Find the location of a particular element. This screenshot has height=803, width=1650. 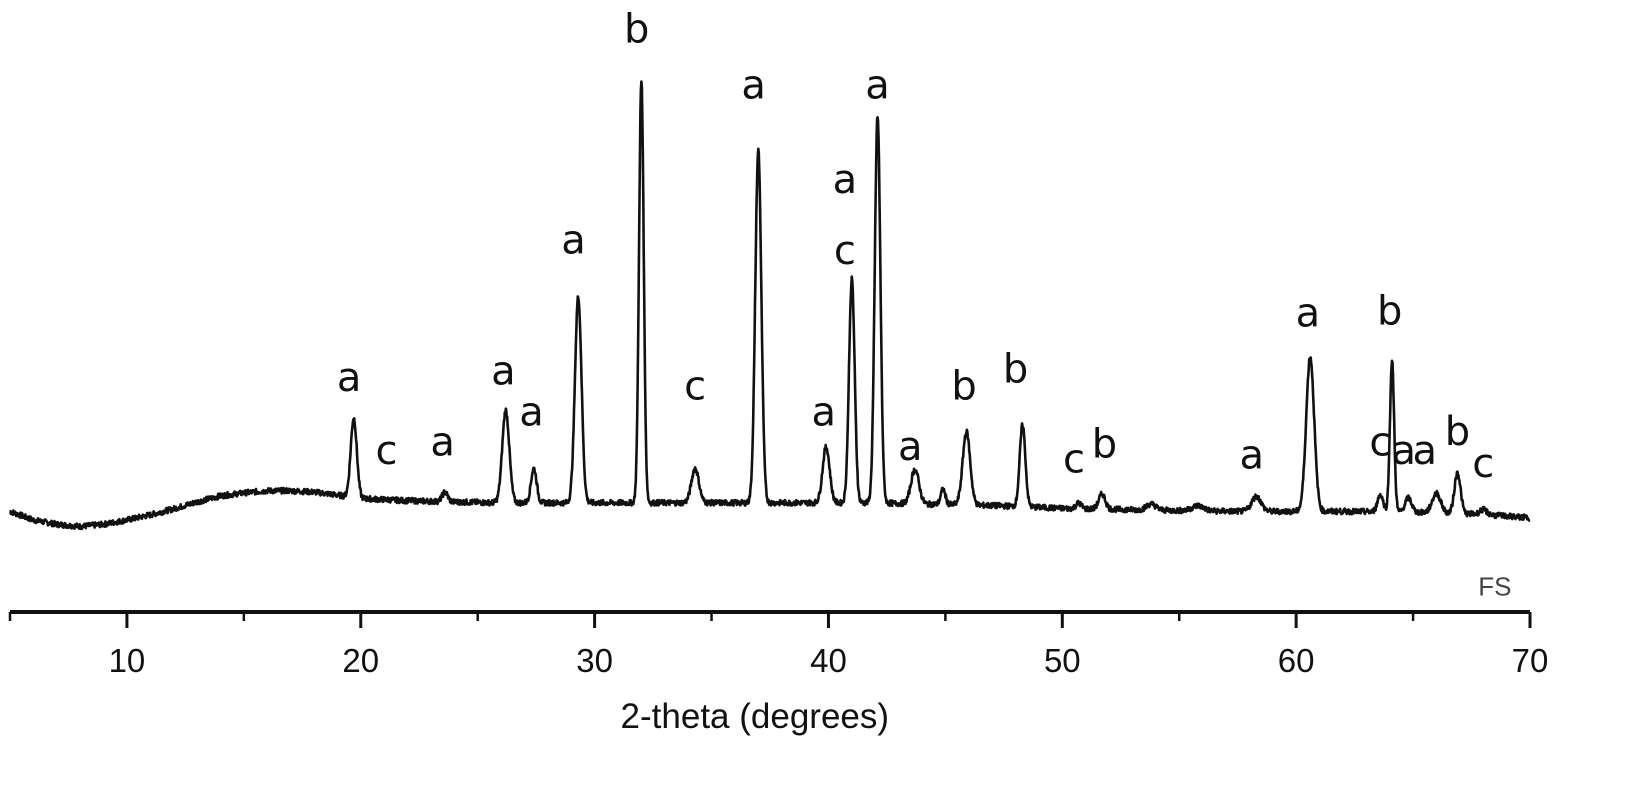

x-tick-label: 30 is located at coordinates (594, 660).